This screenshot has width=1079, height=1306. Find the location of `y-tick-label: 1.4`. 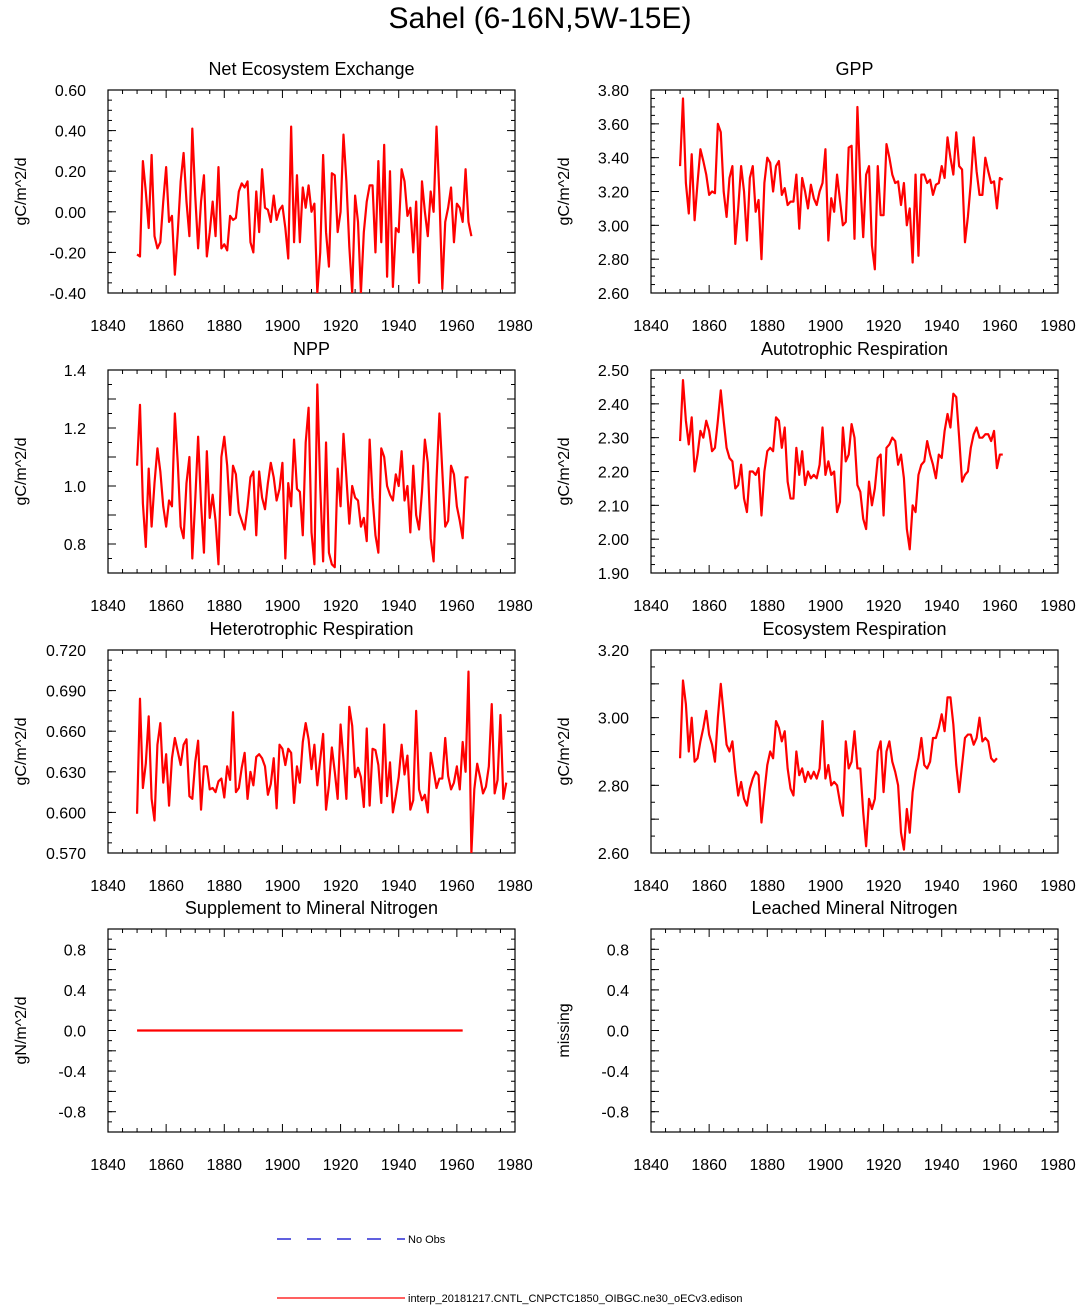

y-tick-label: 1.4 is located at coordinates (75, 371).